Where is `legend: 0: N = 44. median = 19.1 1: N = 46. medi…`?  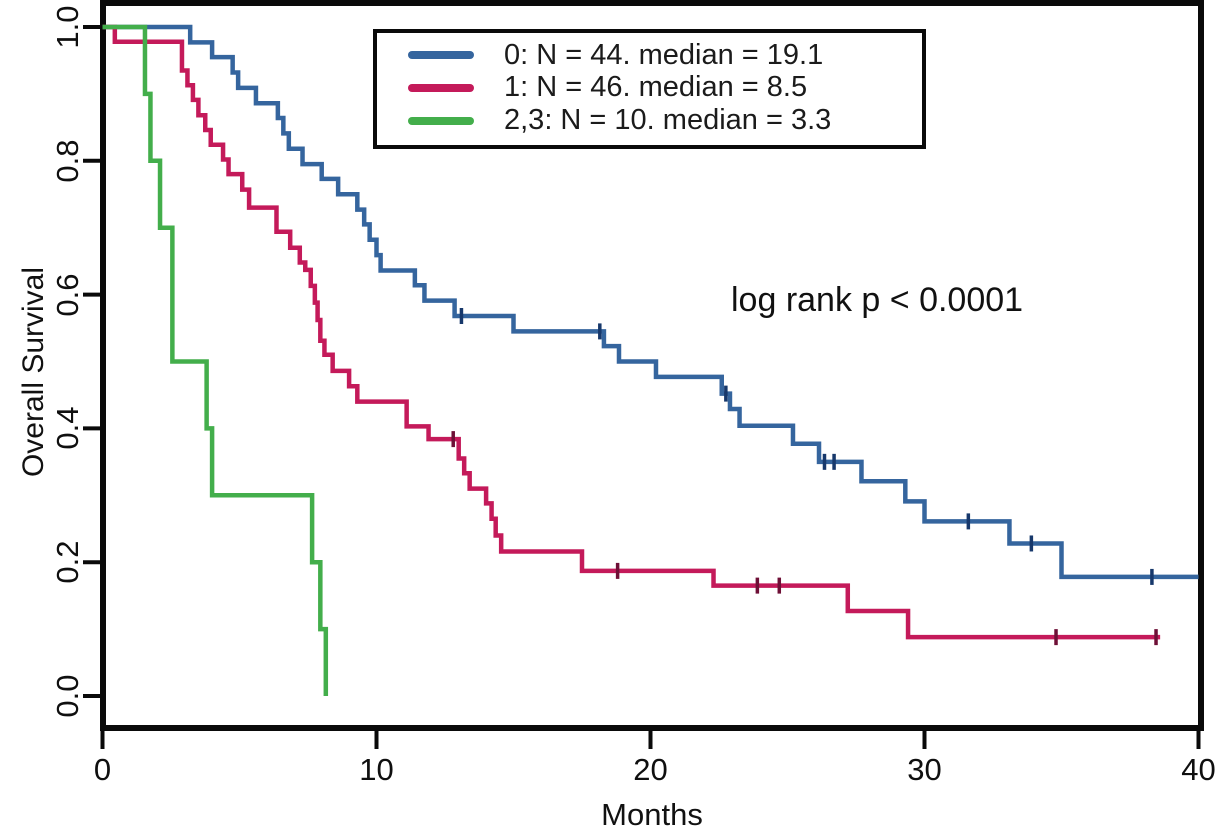 legend: 0: N = 44. median = 19.1 1: N = 46. medi… is located at coordinates (649, 89).